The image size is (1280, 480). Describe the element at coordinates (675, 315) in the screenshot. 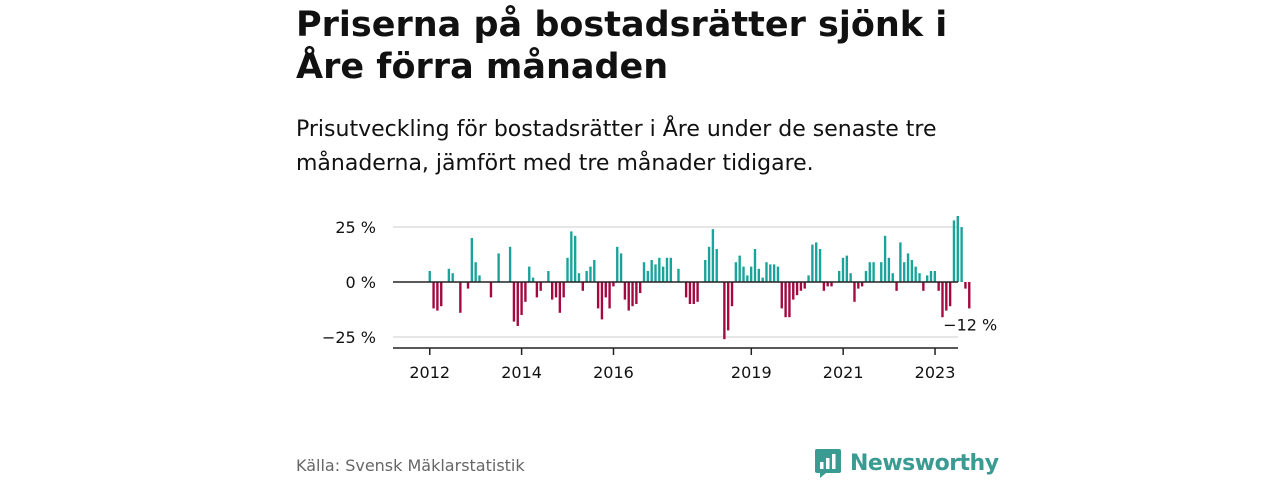

I see `axes` at that location.